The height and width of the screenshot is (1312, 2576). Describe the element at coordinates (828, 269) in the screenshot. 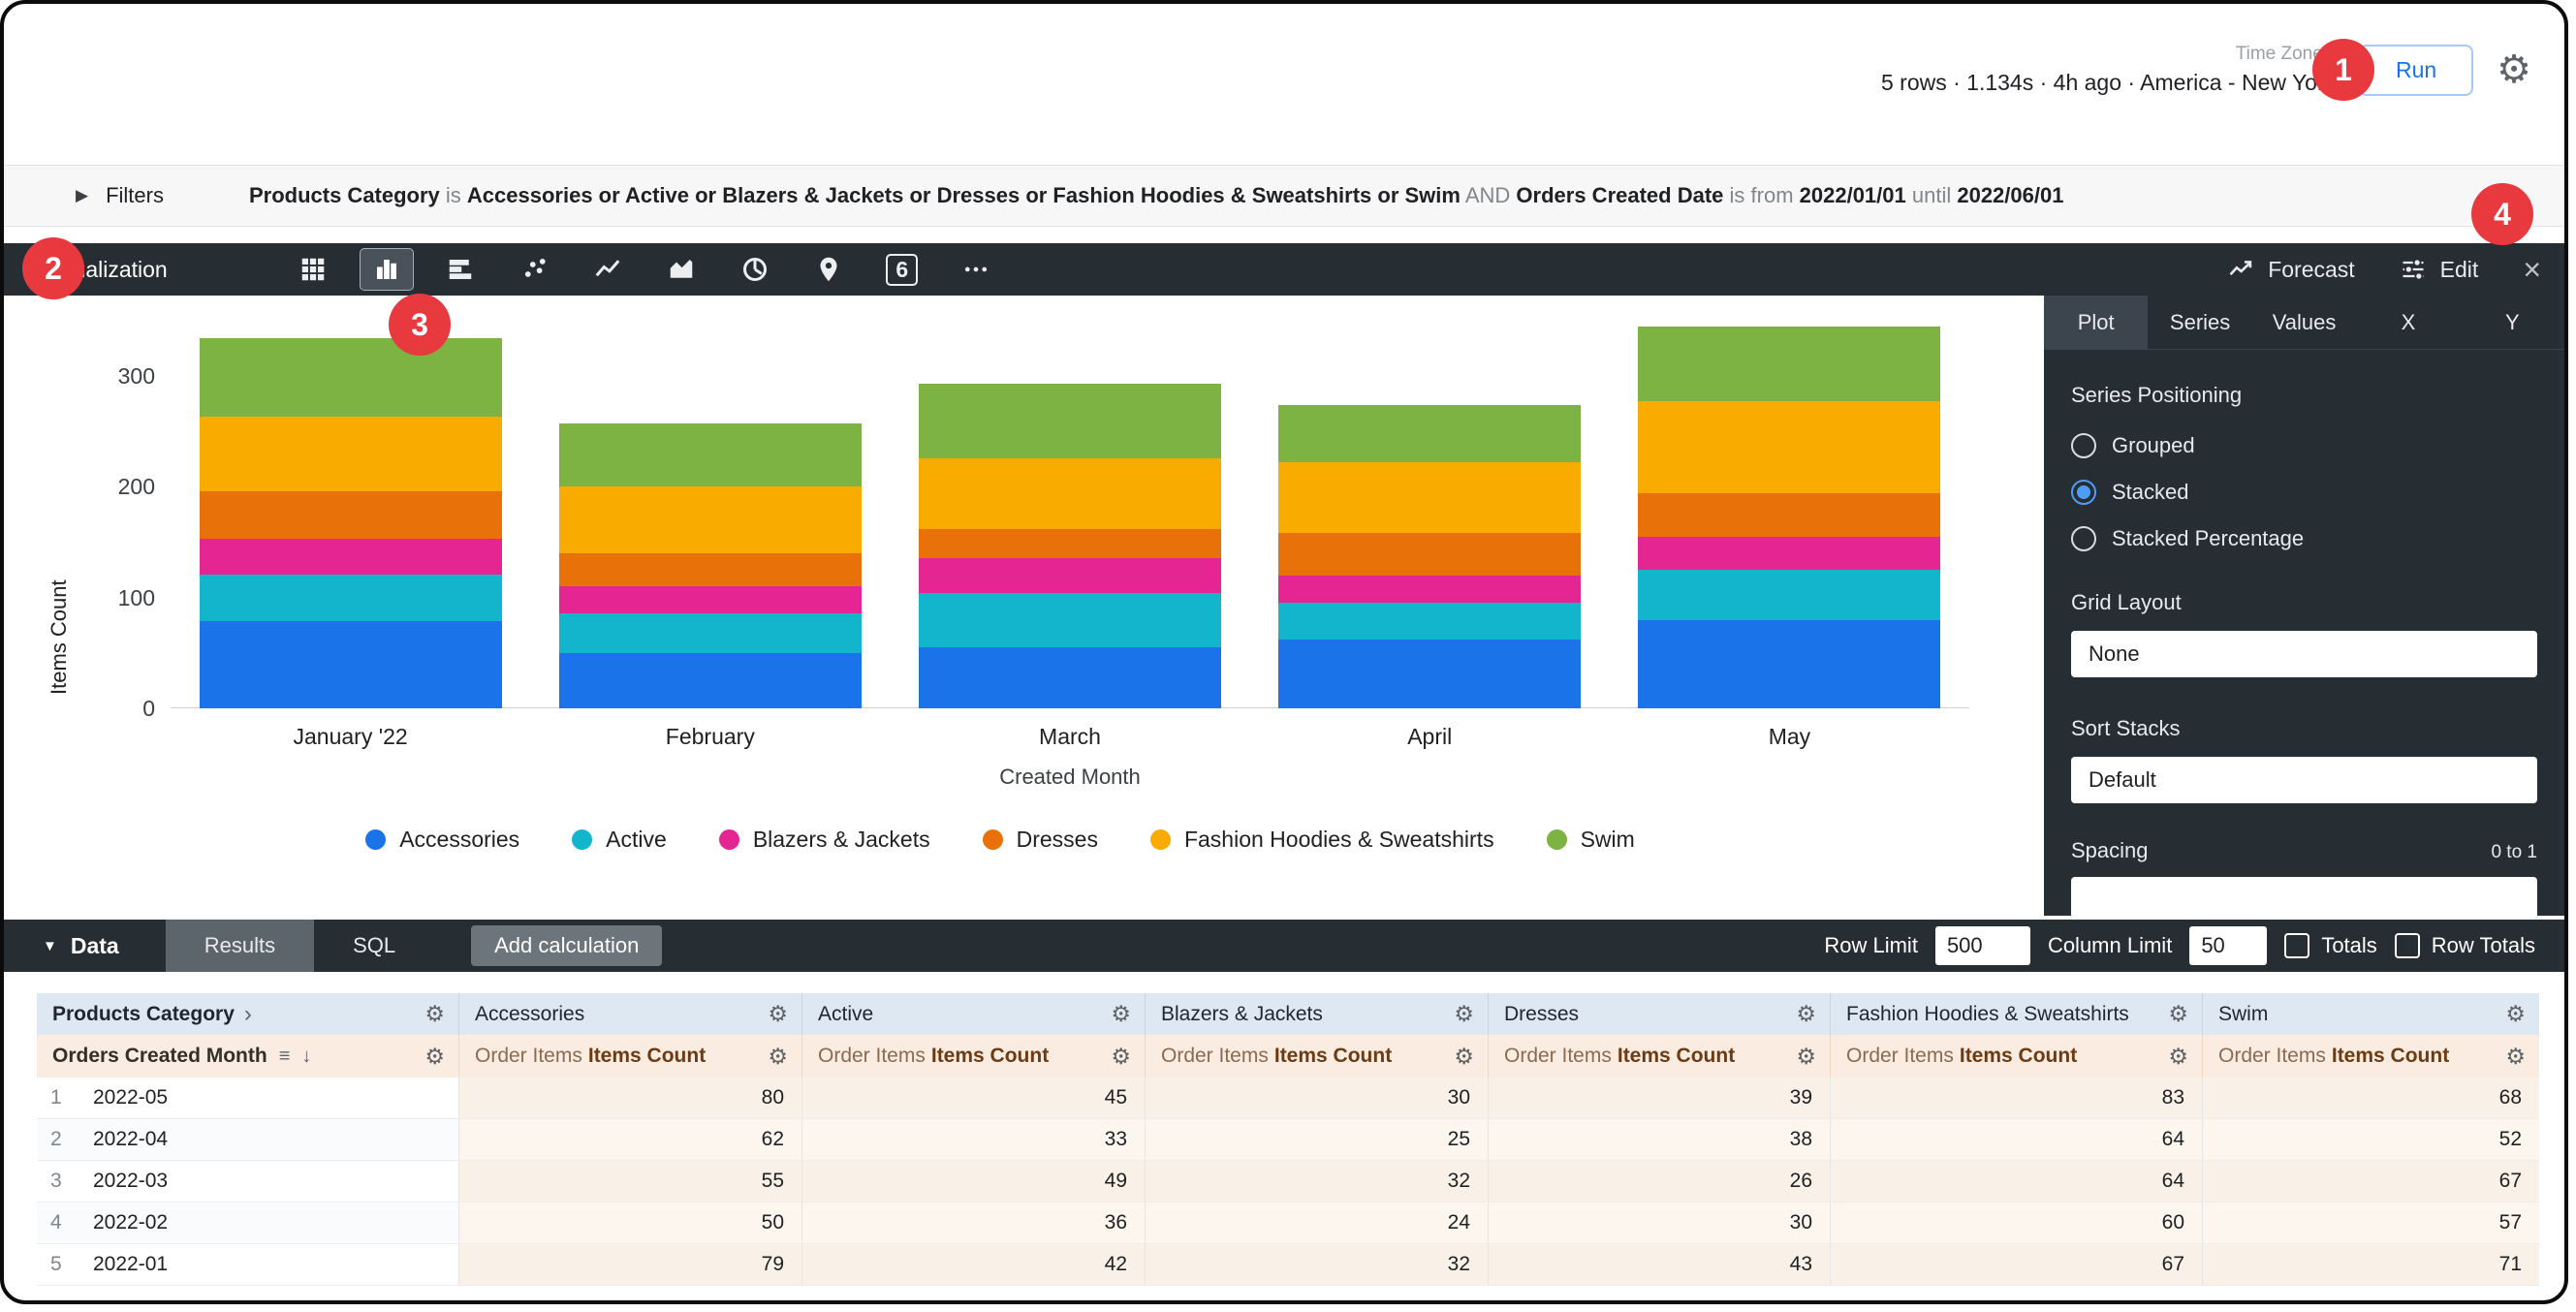

I see `map-icon` at that location.